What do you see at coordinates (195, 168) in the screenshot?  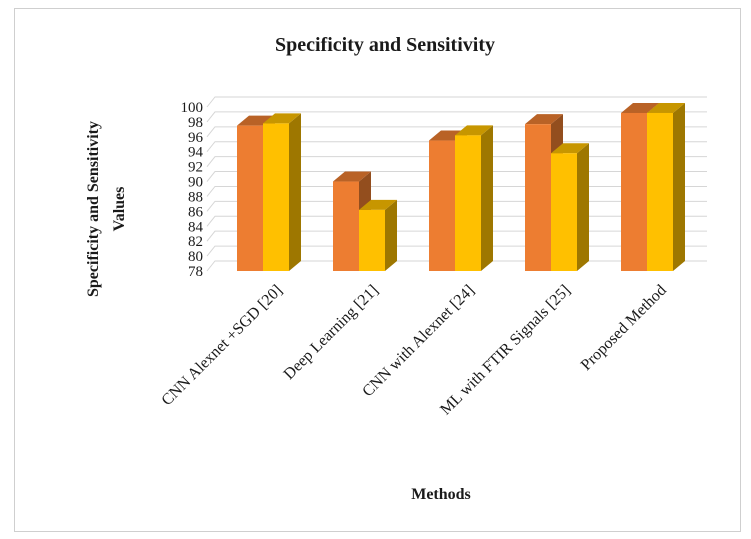 I see `y-tick-label: 92` at bounding box center [195, 168].